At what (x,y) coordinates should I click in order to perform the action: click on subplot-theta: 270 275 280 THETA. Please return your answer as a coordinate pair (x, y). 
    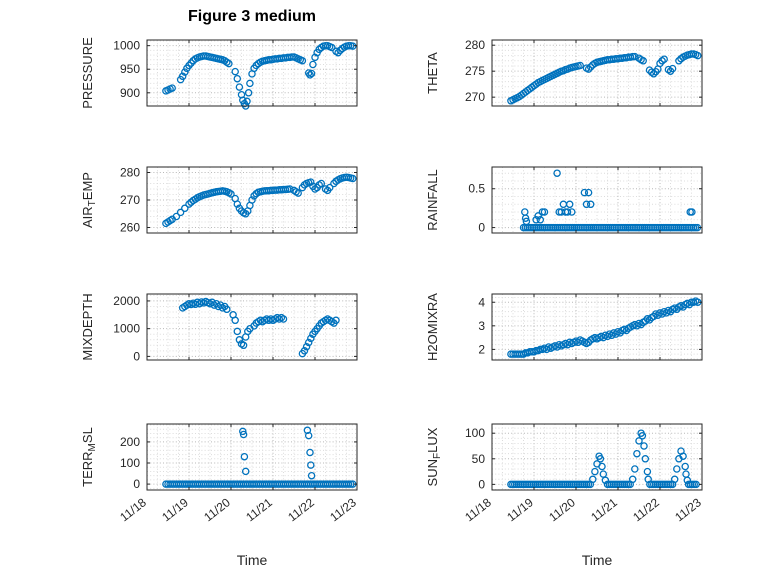
    Looking at the image, I should click on (558, 73).